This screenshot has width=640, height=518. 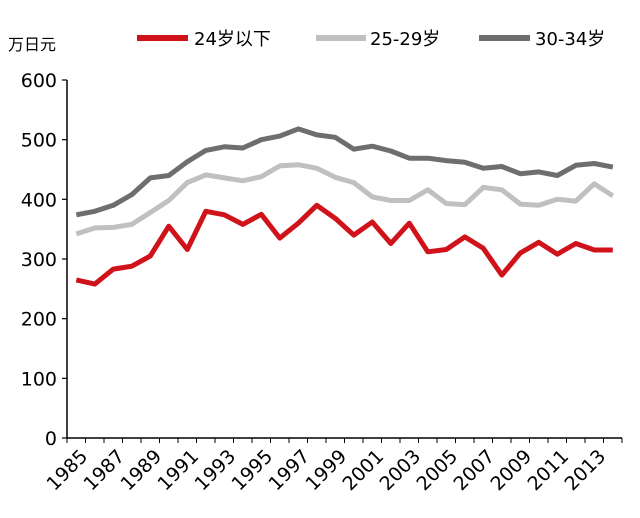 I want to click on y-tick-label: 600, so click(x=39, y=81).